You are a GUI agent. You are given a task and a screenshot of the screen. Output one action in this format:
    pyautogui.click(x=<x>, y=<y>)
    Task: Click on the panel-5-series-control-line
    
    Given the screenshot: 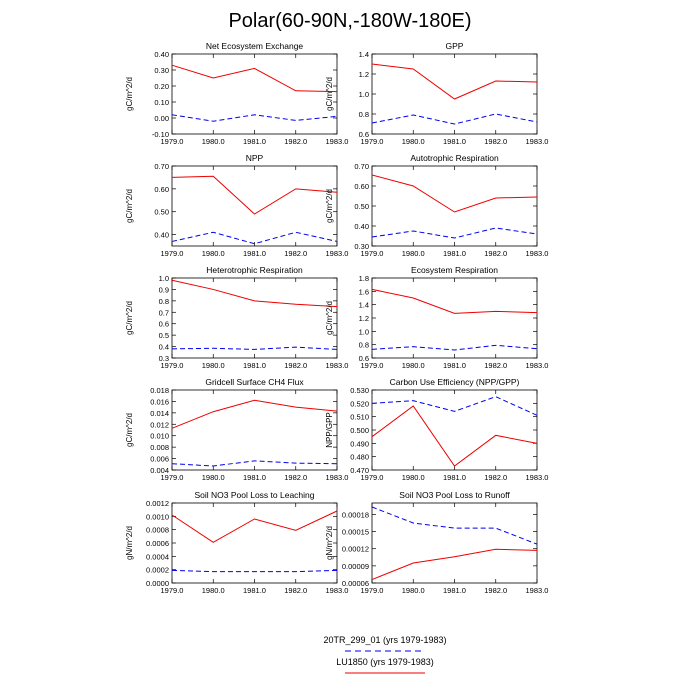 What is the action you would take?
    pyautogui.click(x=254, y=348)
    